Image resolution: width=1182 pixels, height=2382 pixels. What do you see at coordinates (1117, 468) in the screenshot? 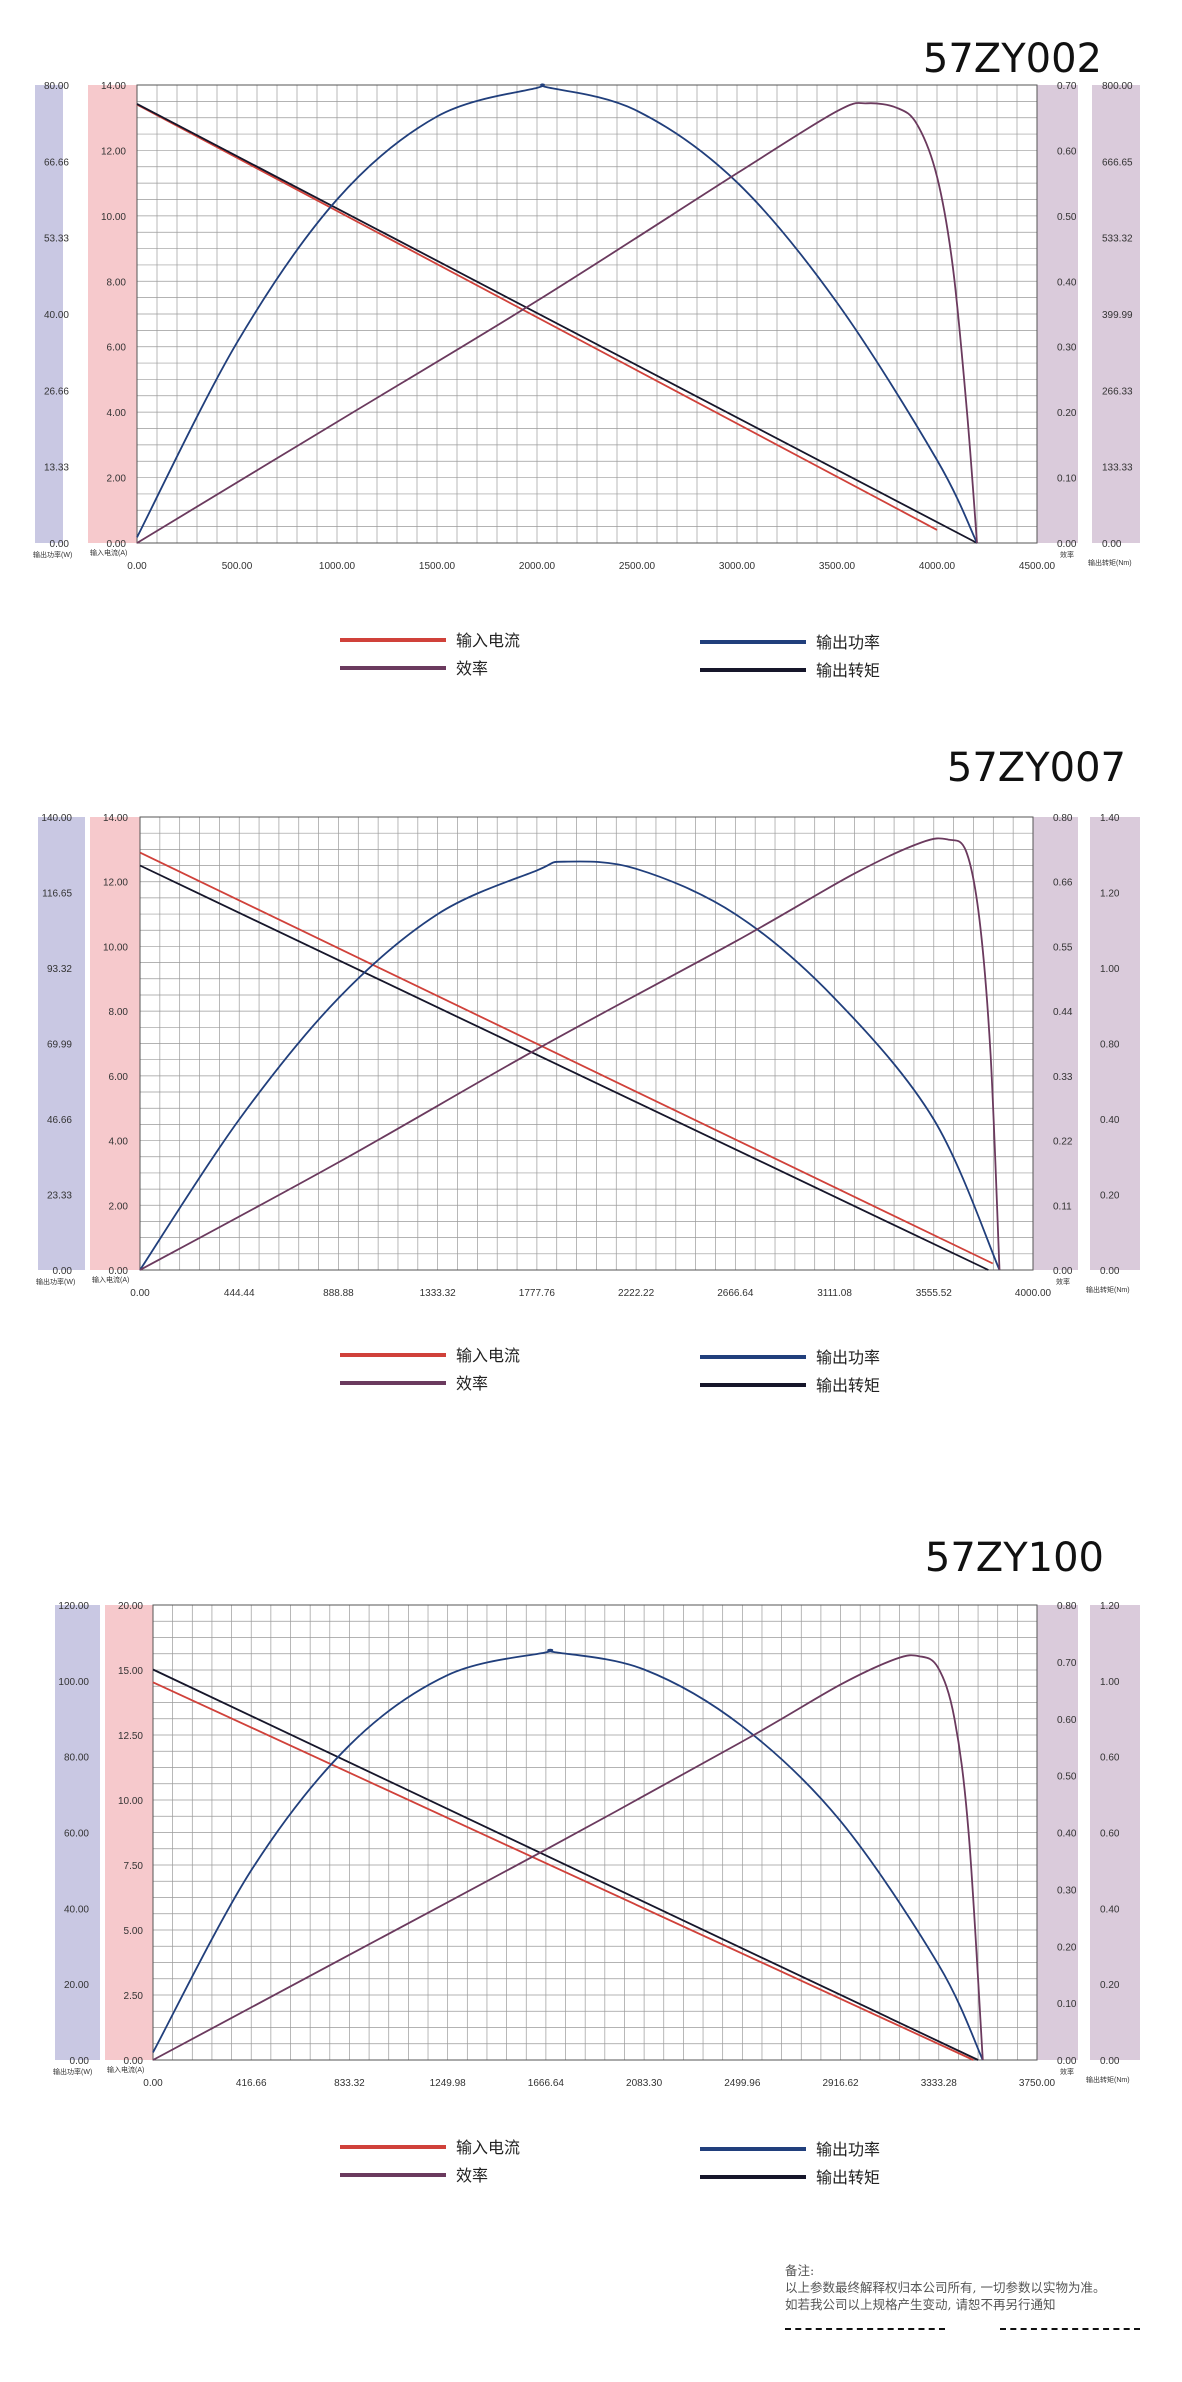
I see `torque-tick-label: 133.33` at bounding box center [1117, 468].